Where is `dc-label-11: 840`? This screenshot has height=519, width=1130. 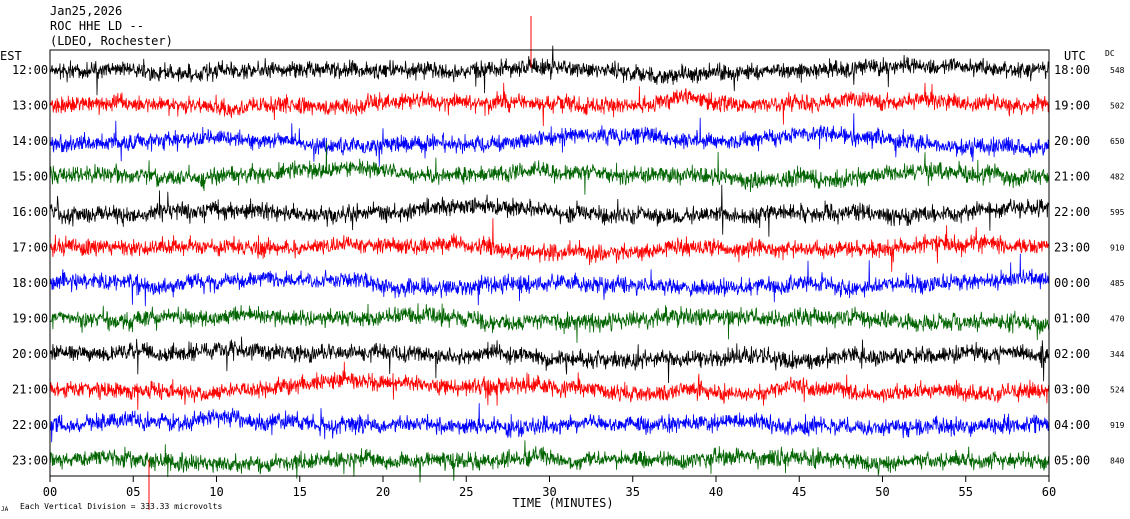
dc-label-11: 840 is located at coordinates (1117, 461).